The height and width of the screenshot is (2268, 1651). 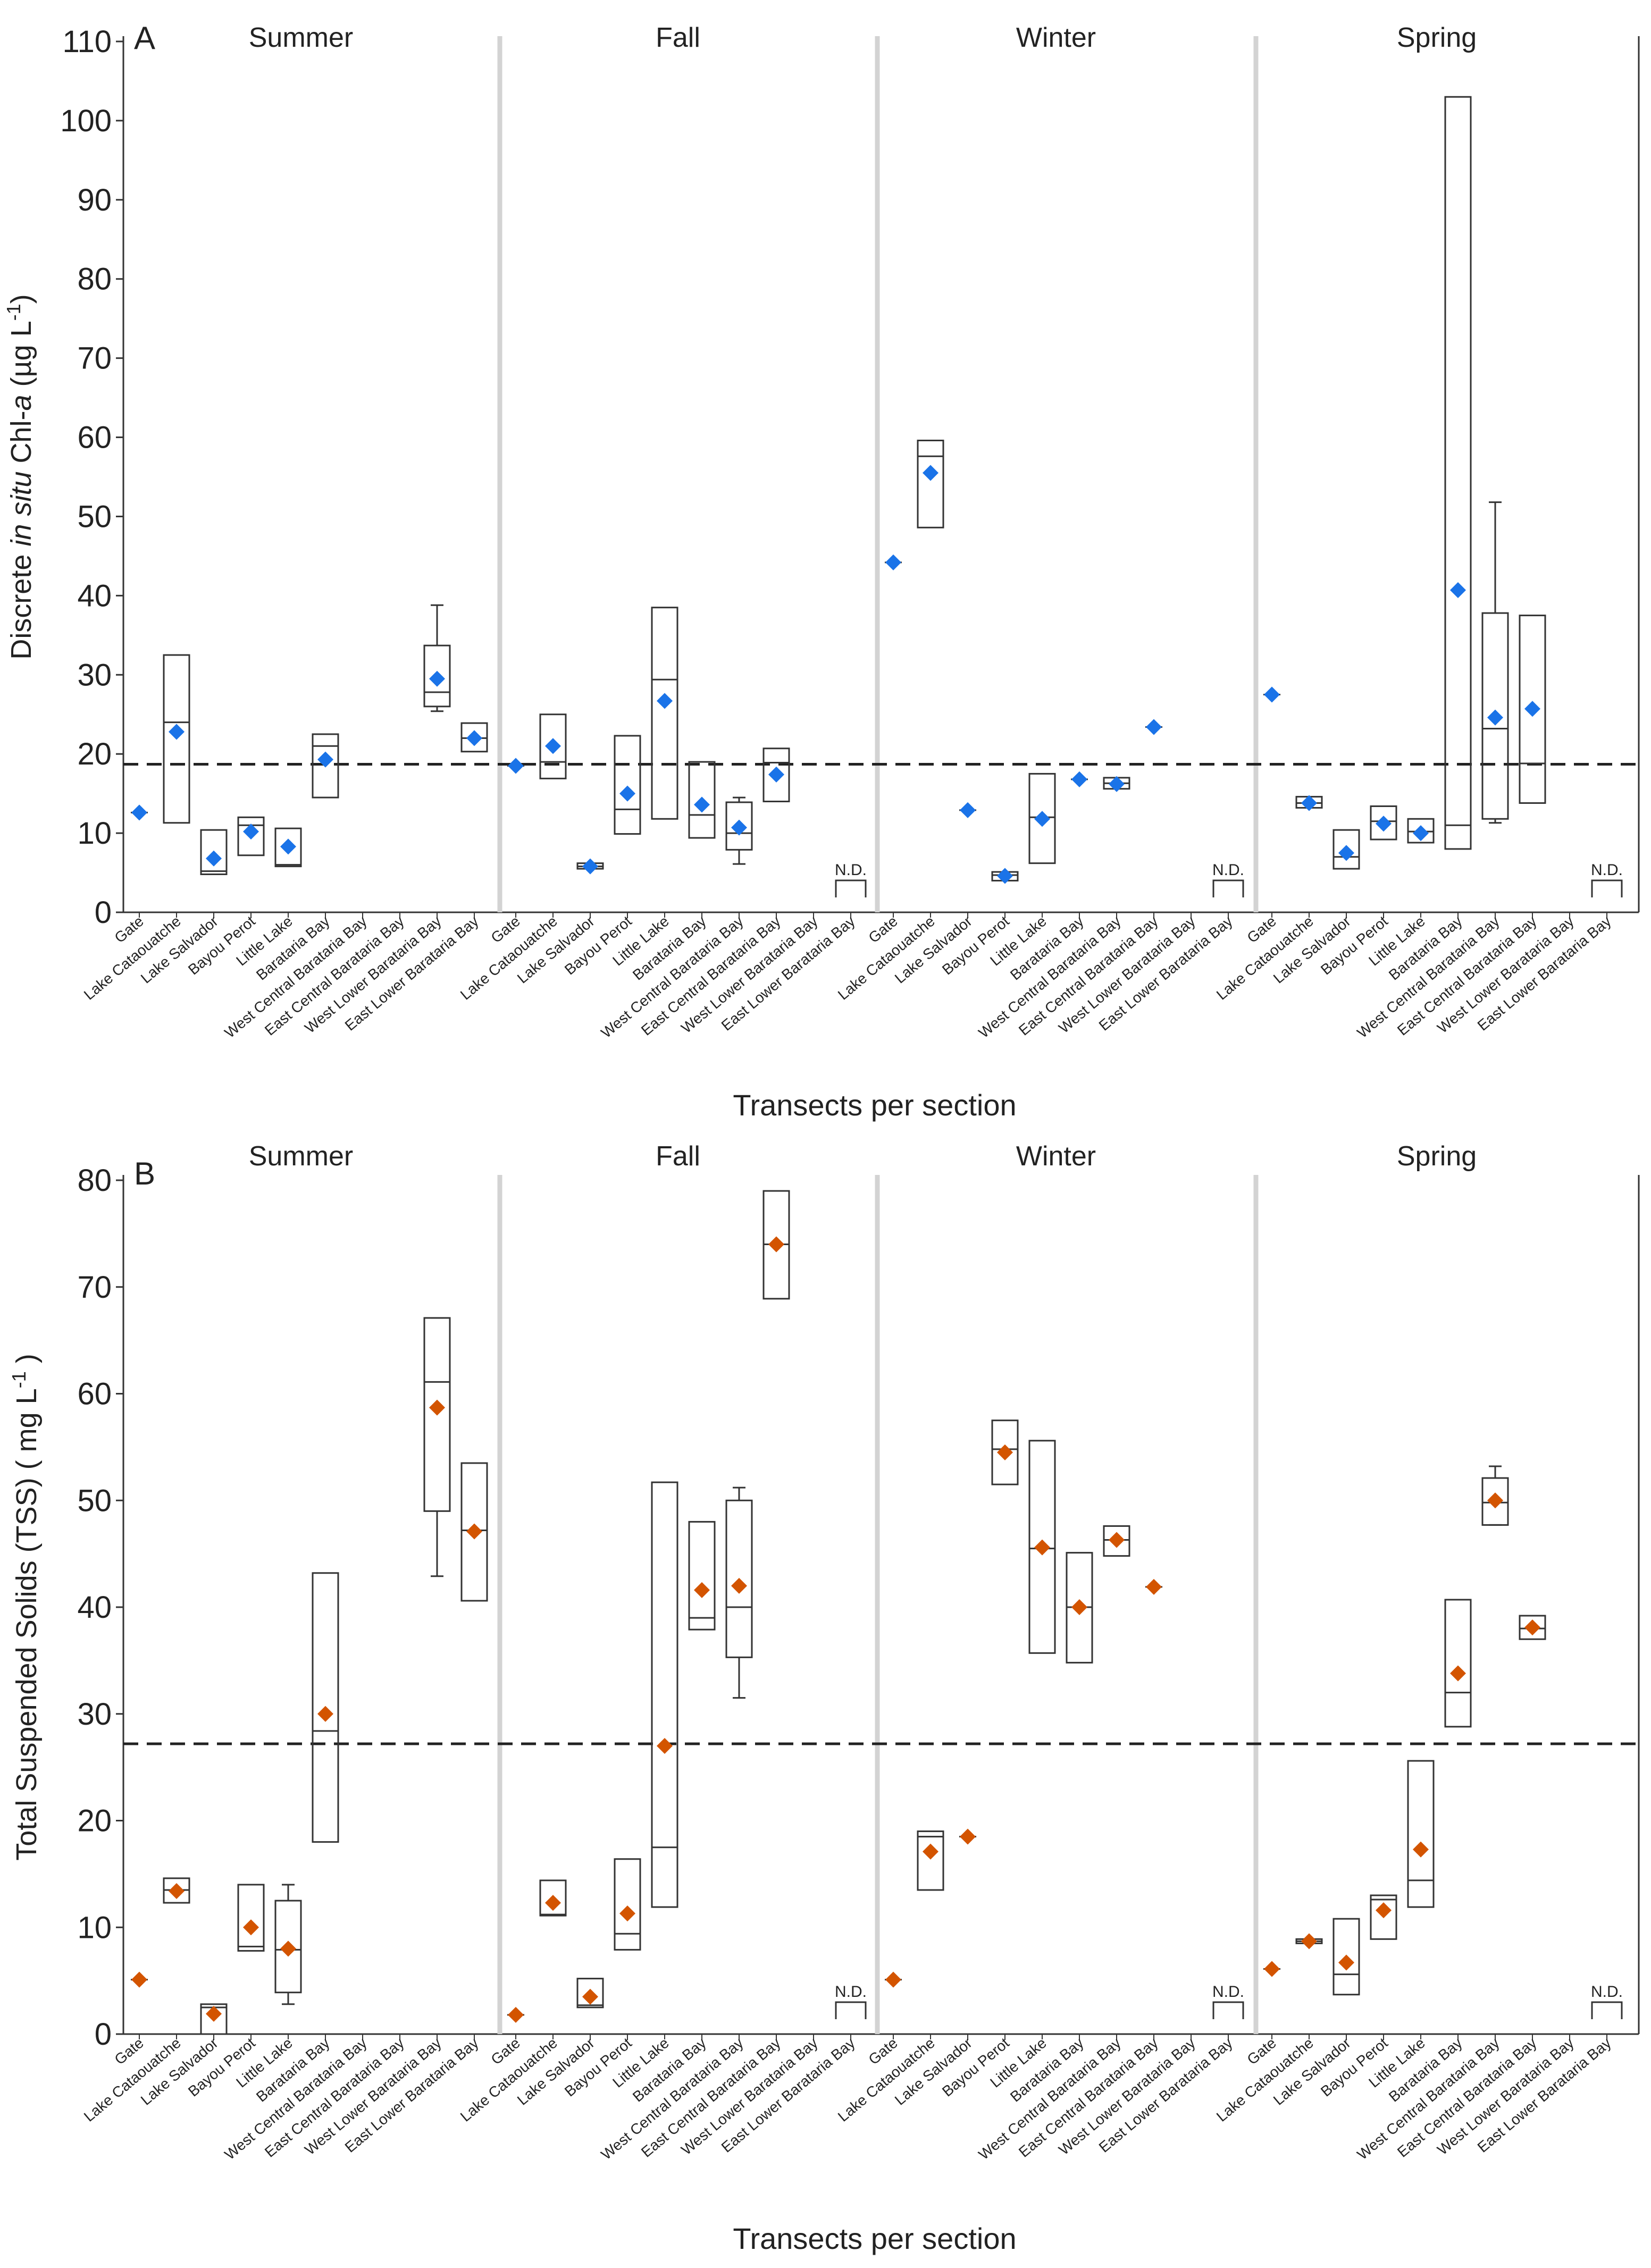 I want to click on panel-b-season-title-spring: Spring, so click(x=1437, y=1156).